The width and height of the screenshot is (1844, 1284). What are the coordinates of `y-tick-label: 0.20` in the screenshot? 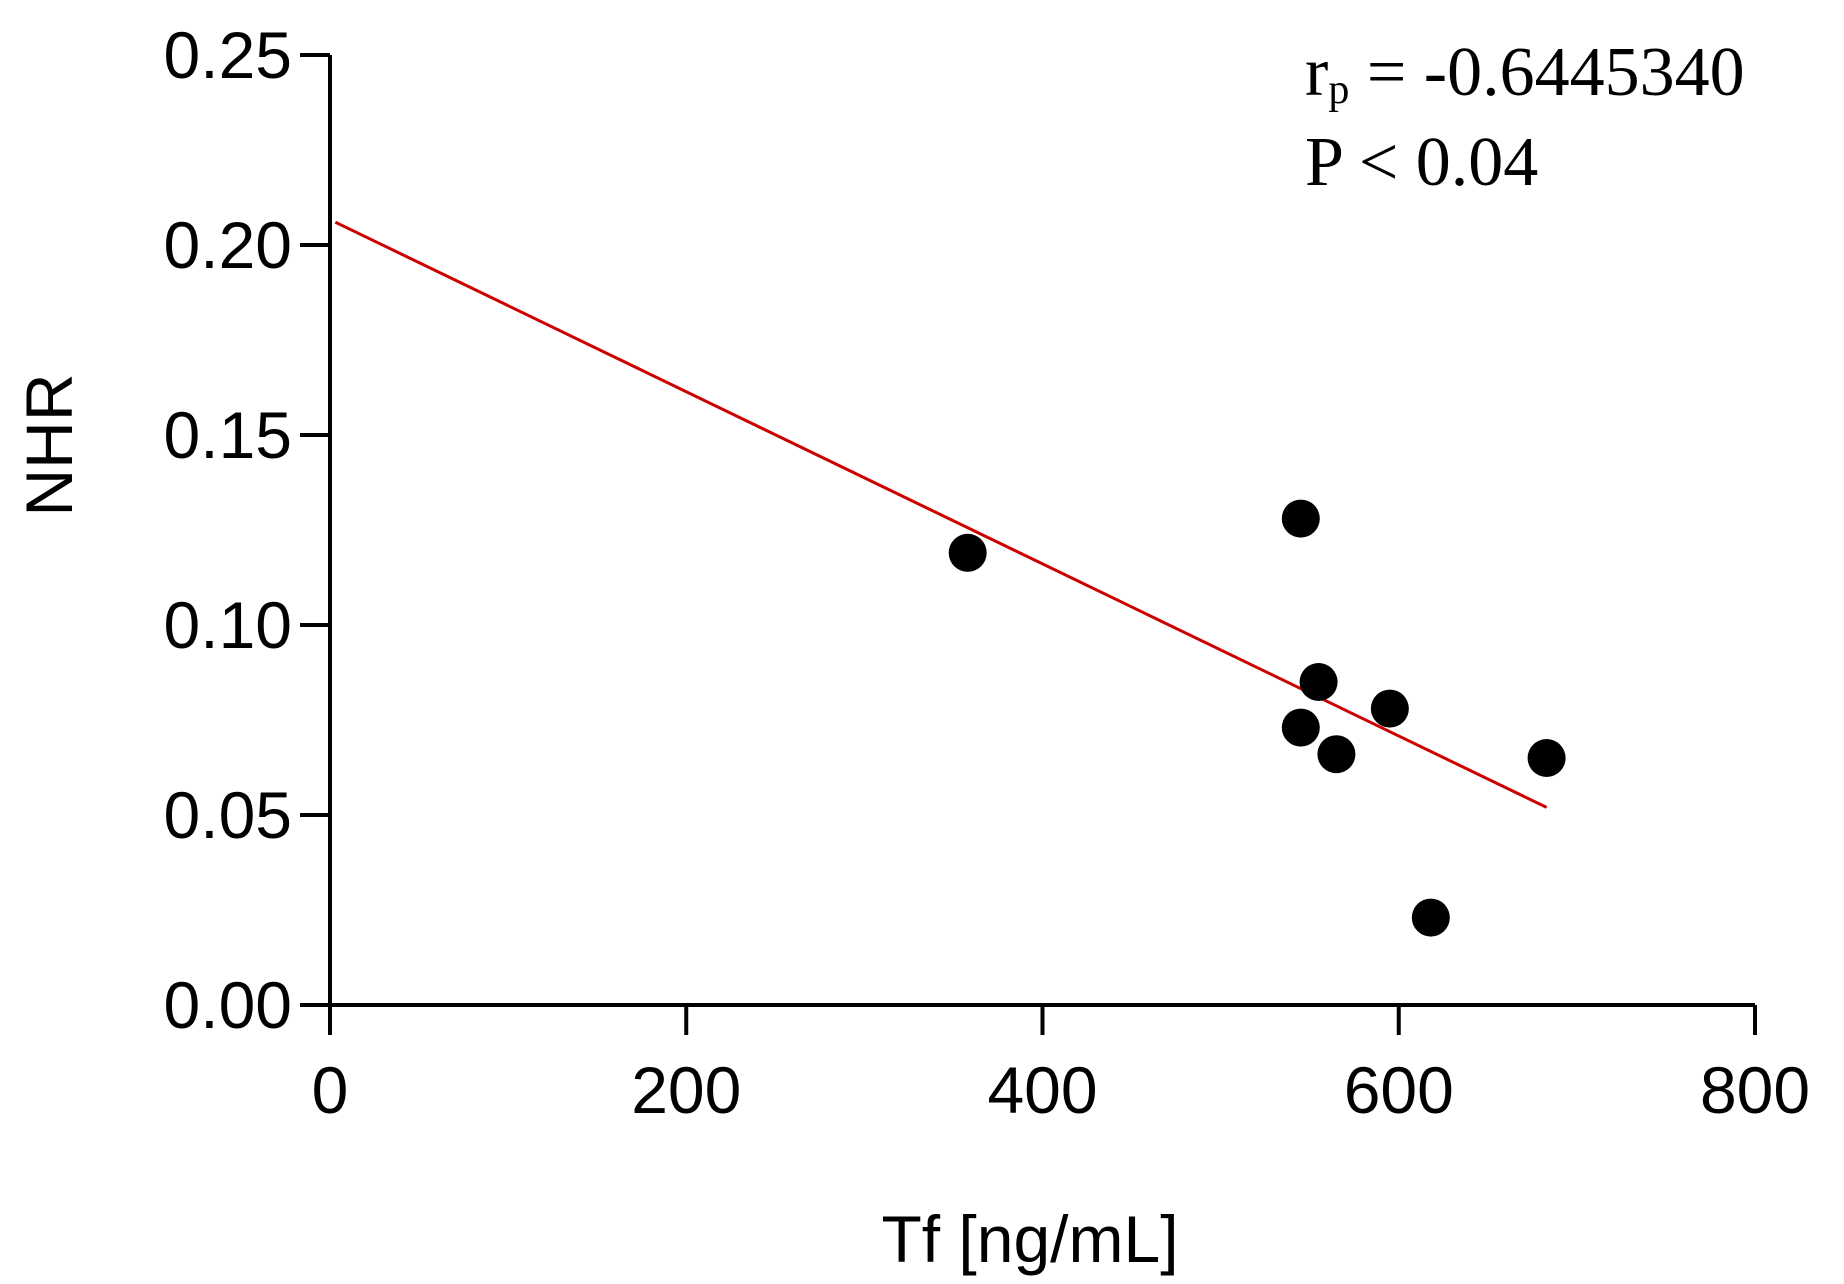 It's located at (228, 245).